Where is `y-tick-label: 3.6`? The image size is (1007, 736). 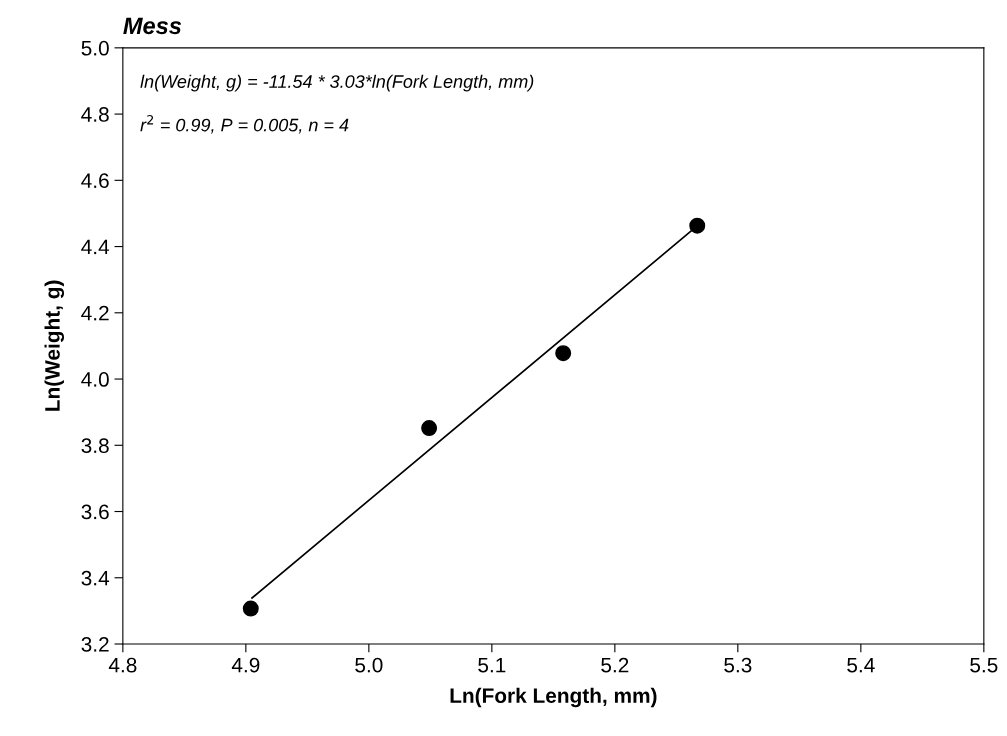
y-tick-label: 3.6 is located at coordinates (95, 512).